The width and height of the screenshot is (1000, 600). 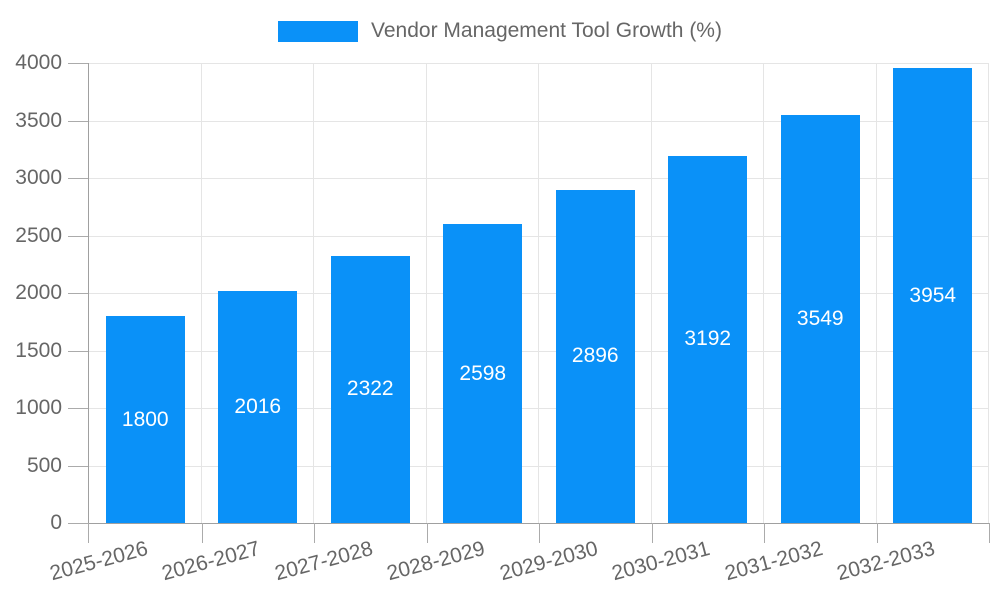 I want to click on x-tick-label: 2025-2026, so click(x=99, y=561).